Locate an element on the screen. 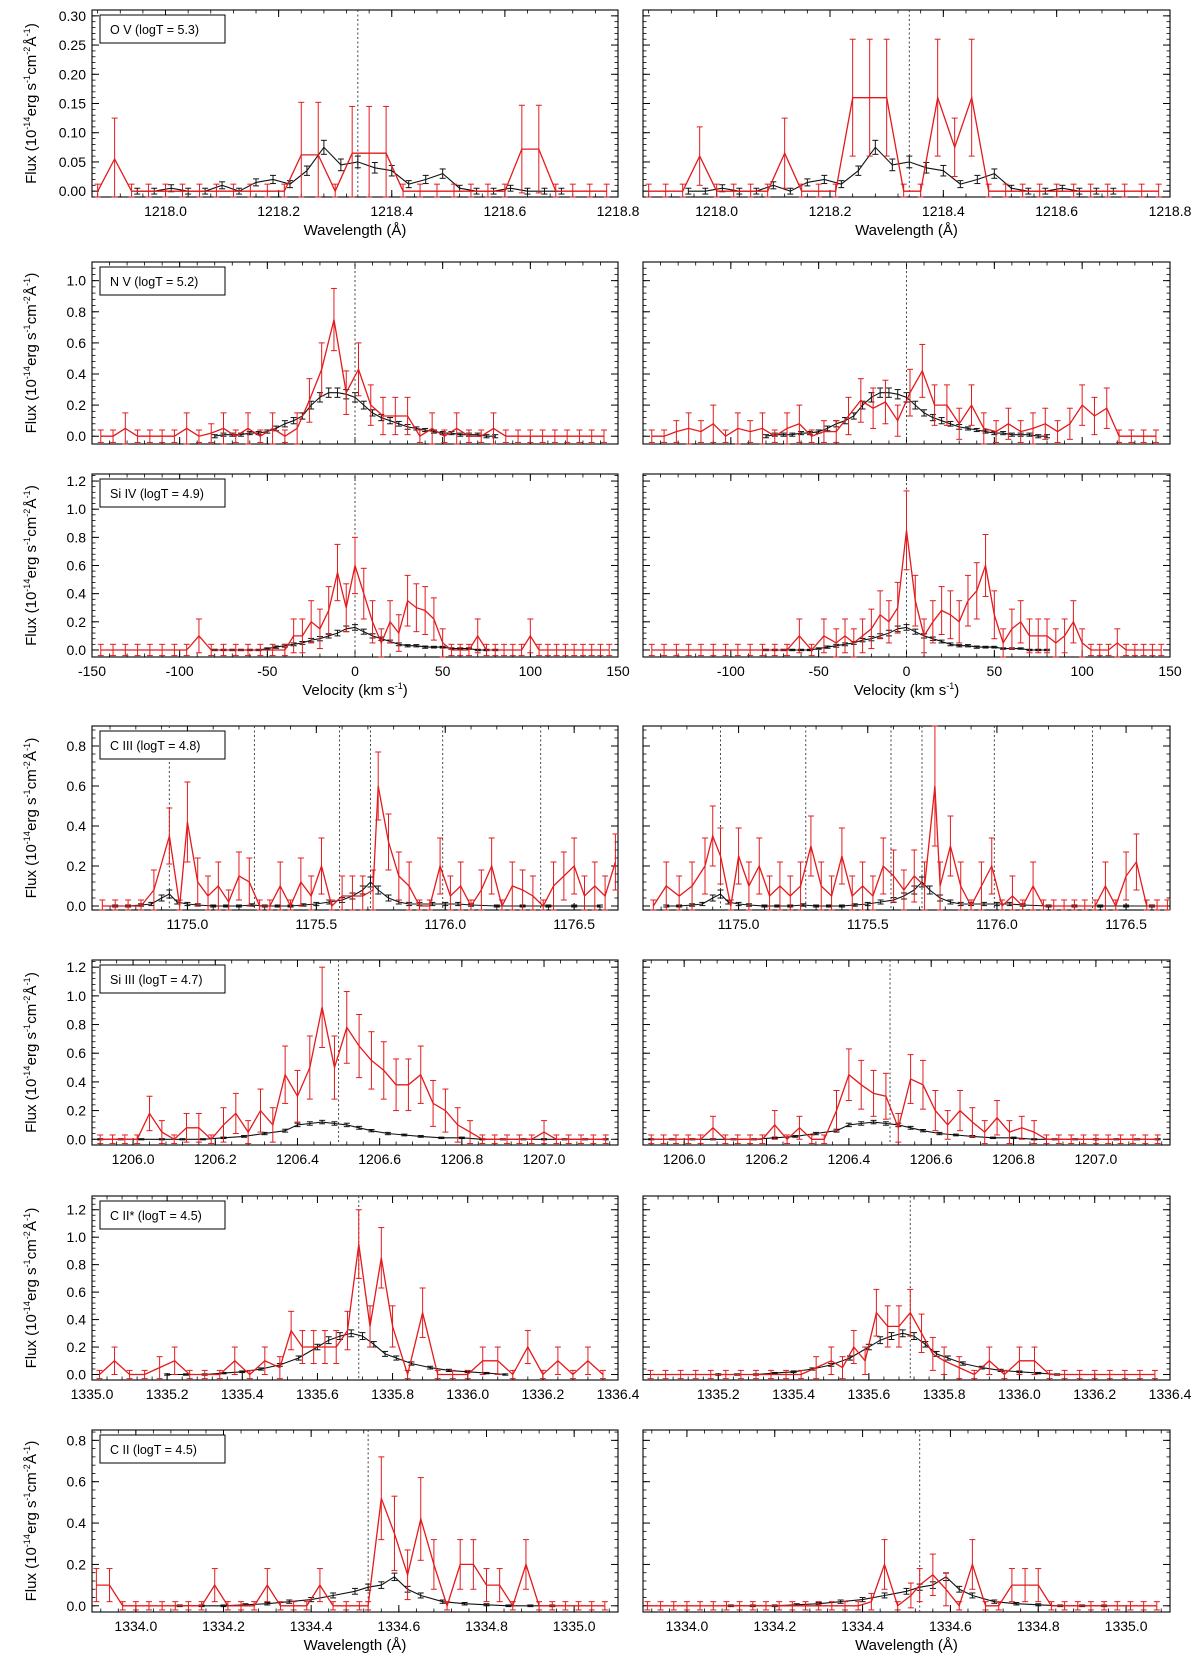  x-tick-label: 1218.6 is located at coordinates (1056, 211).